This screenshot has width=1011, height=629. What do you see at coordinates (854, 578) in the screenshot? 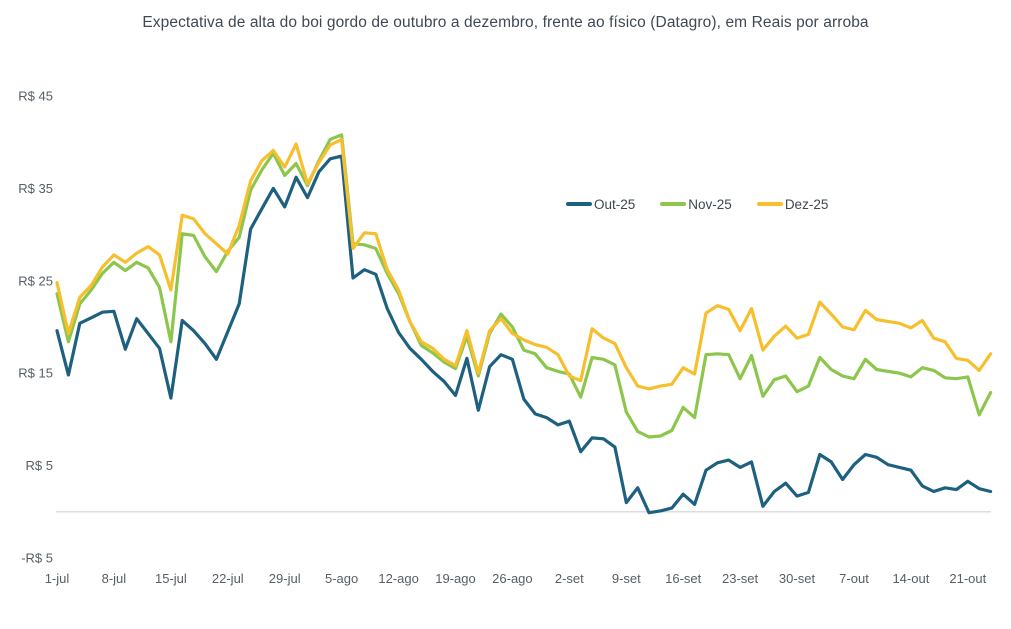
I see `x-tick-label: 7-out` at bounding box center [854, 578].